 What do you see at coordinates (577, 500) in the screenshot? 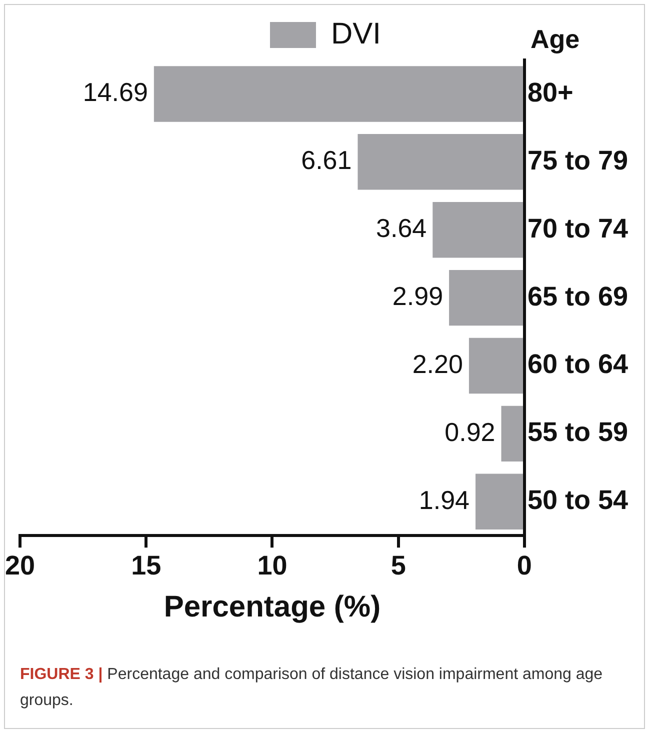
I see `y-tick-label: 50 to 54` at bounding box center [577, 500].